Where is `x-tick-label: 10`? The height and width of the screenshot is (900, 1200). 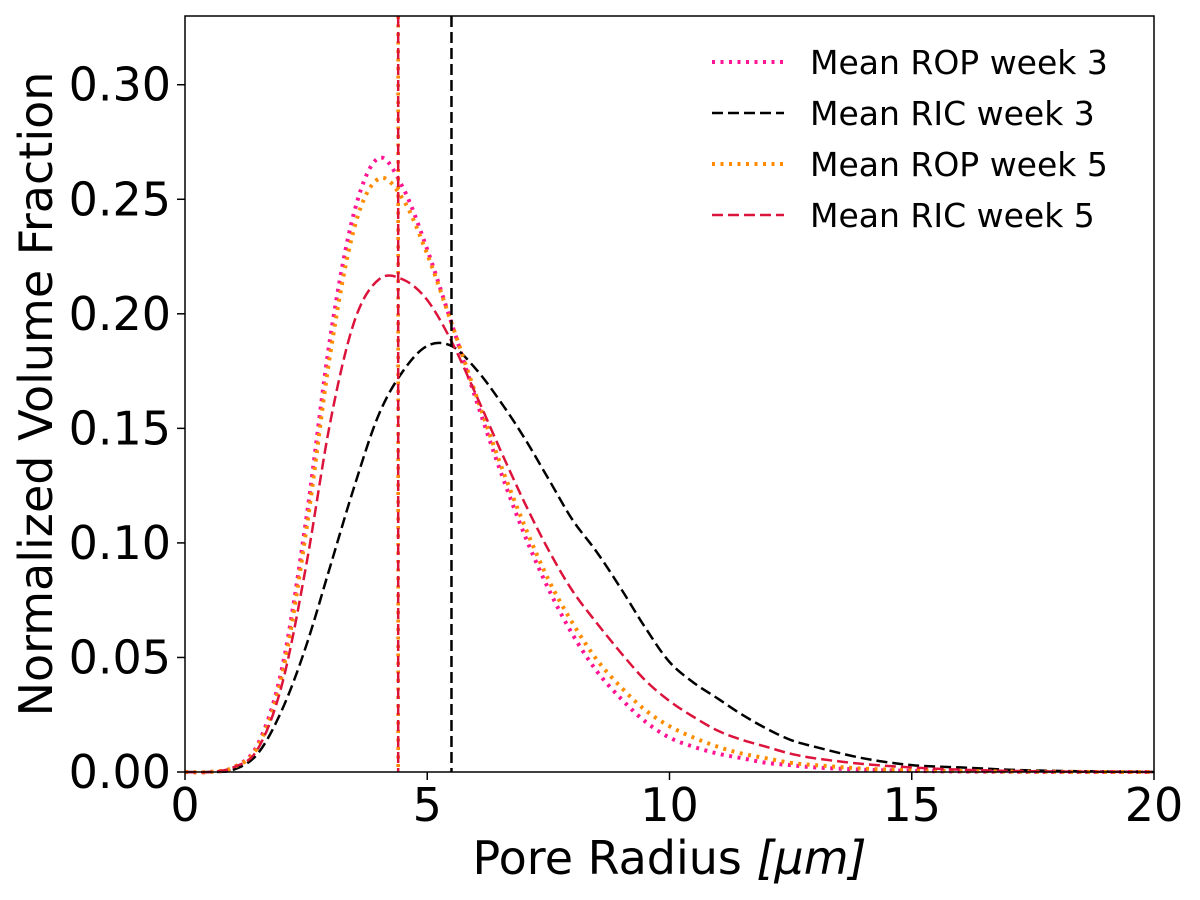
x-tick-label: 10 is located at coordinates (669, 805).